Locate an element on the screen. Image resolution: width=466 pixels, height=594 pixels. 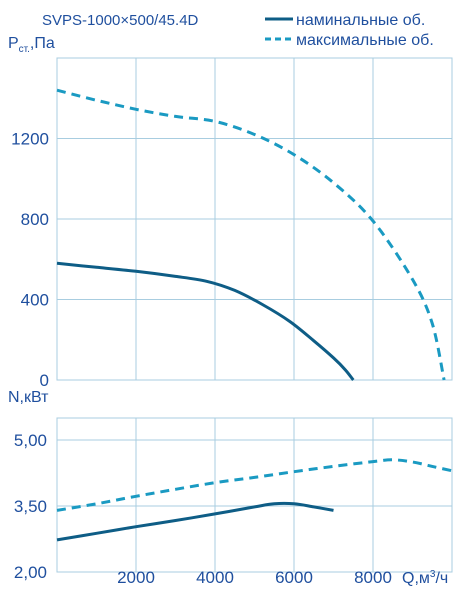
pressure-axis-label-main: P is located at coordinates (13, 43).